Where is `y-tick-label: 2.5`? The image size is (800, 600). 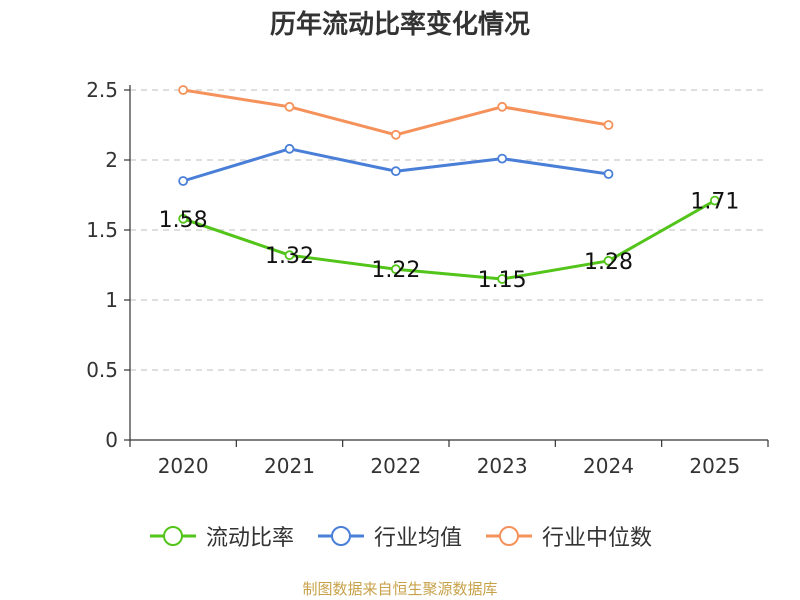 y-tick-label: 2.5 is located at coordinates (102, 90).